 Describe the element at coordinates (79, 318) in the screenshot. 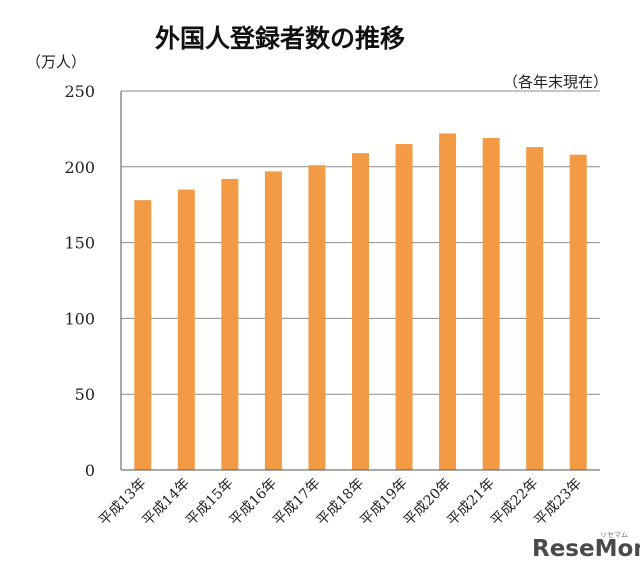

I see `y-tick-label-100: 100` at that location.